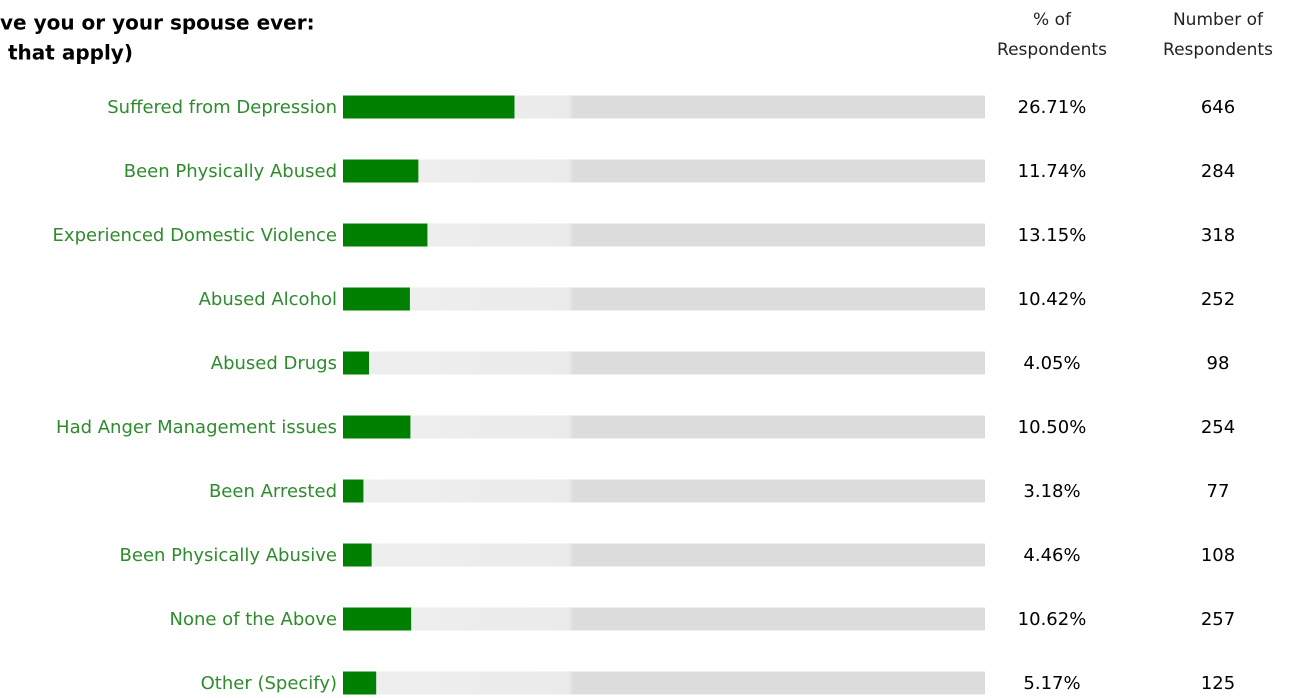  I want to click on count-label: 108, so click(1218, 555).